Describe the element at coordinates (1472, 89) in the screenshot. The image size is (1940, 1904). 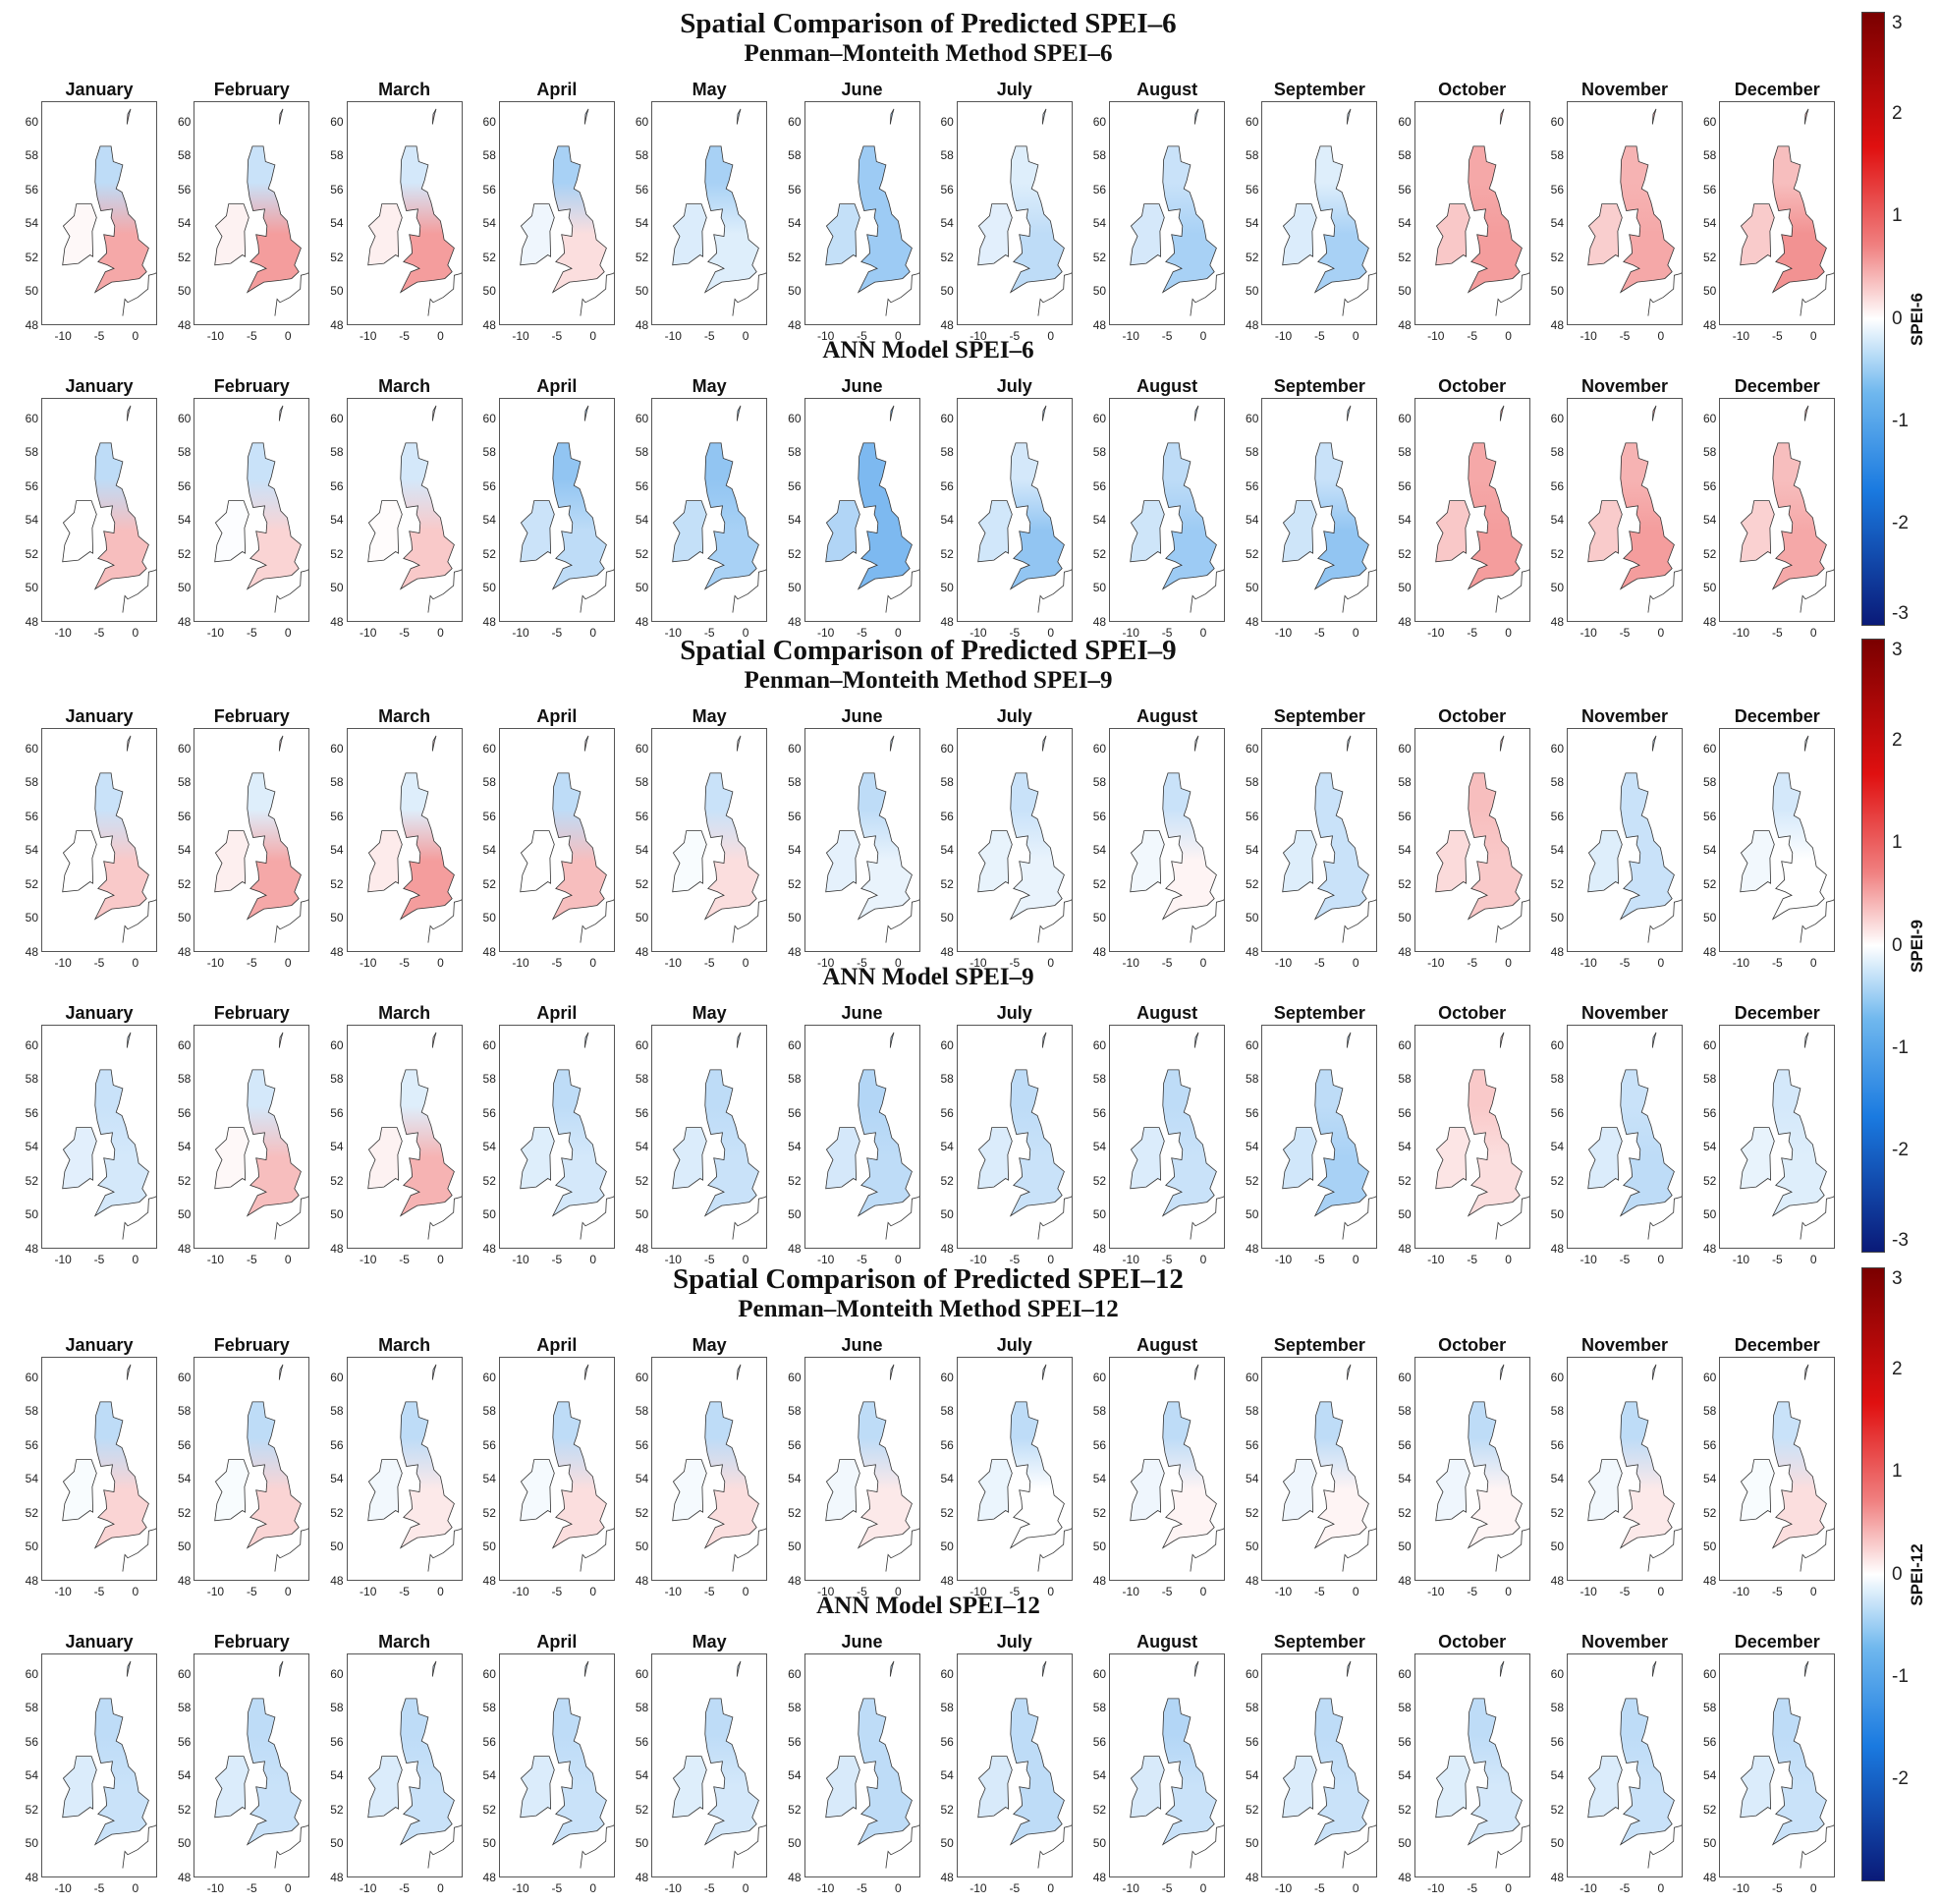
I see `month-title: October` at that location.